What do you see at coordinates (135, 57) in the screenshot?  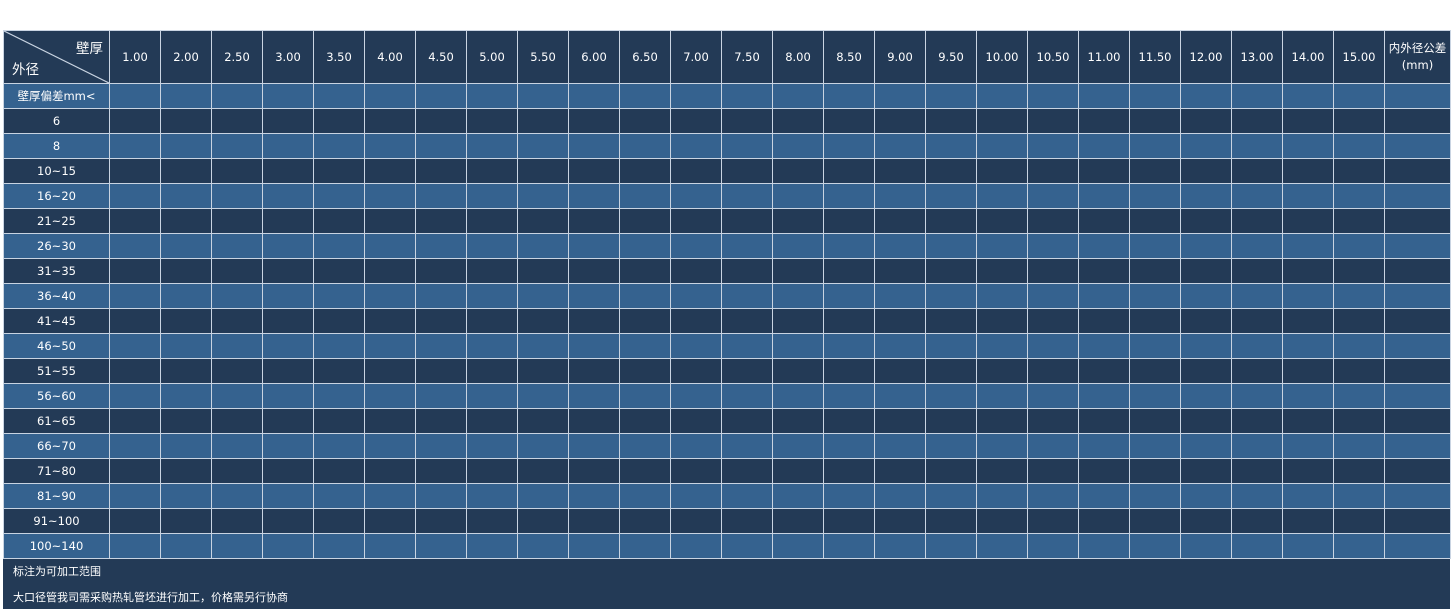 I see `wall-thickness-header: 1.00` at bounding box center [135, 57].